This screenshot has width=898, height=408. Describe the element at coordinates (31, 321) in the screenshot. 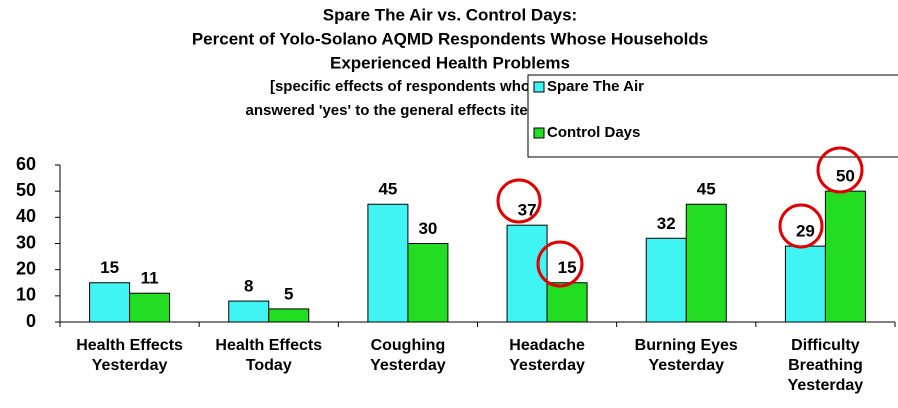

I see `y-tick-label: 0` at that location.